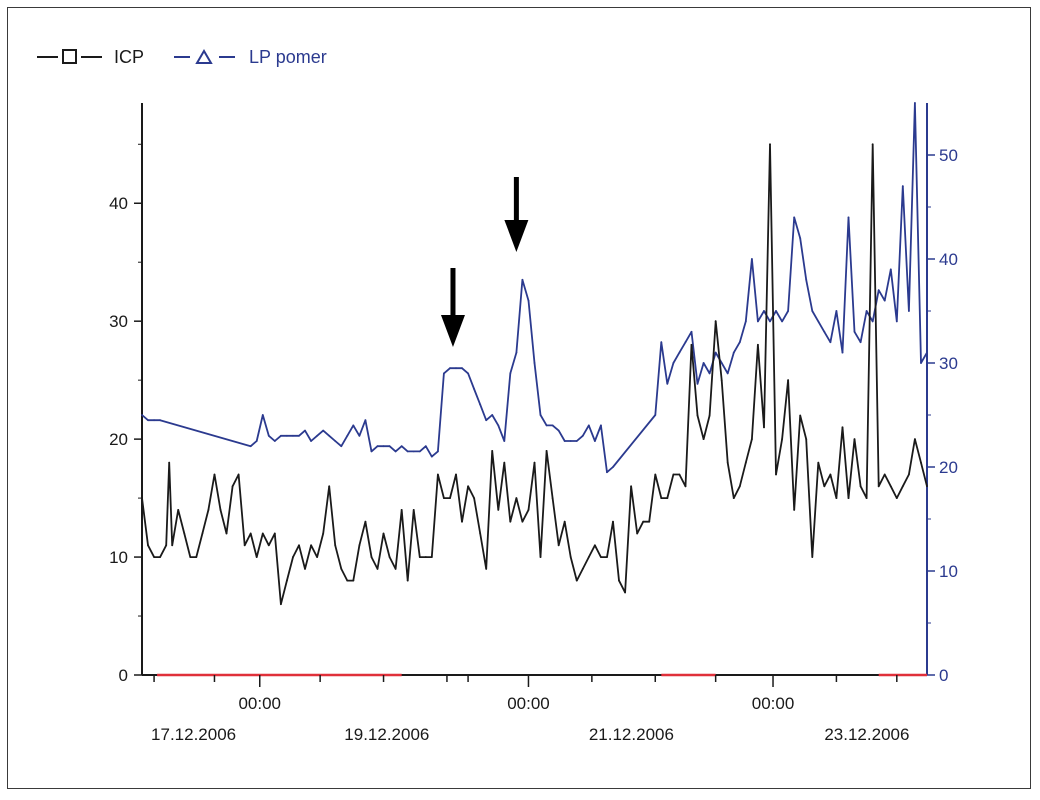  What do you see at coordinates (948, 155) in the screenshot?
I see `y-right-tick-label-5: 50` at bounding box center [948, 155].